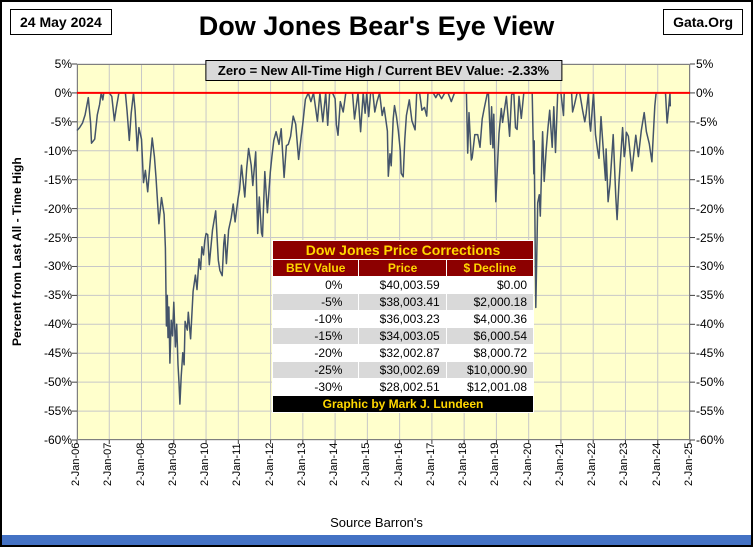 The width and height of the screenshot is (753, 547). I want to click on table-row: -15% $34,003.05 $6,000.54, so click(403, 336).